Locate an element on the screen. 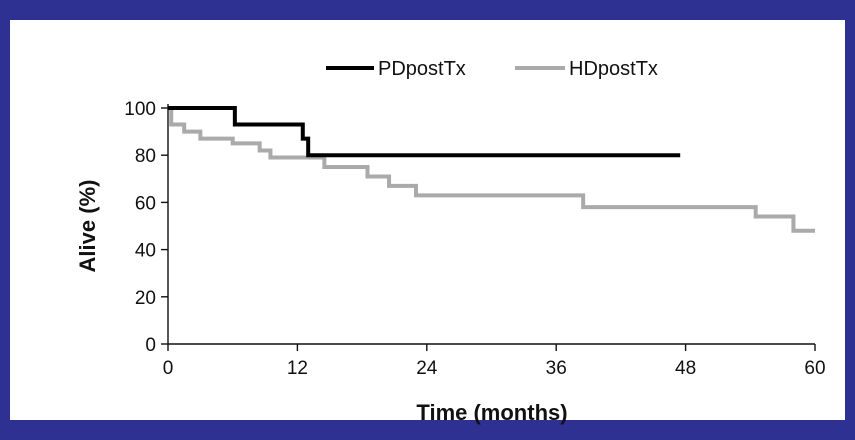 This screenshot has height=440, width=855. x-tick-label: 12 is located at coordinates (297, 368).